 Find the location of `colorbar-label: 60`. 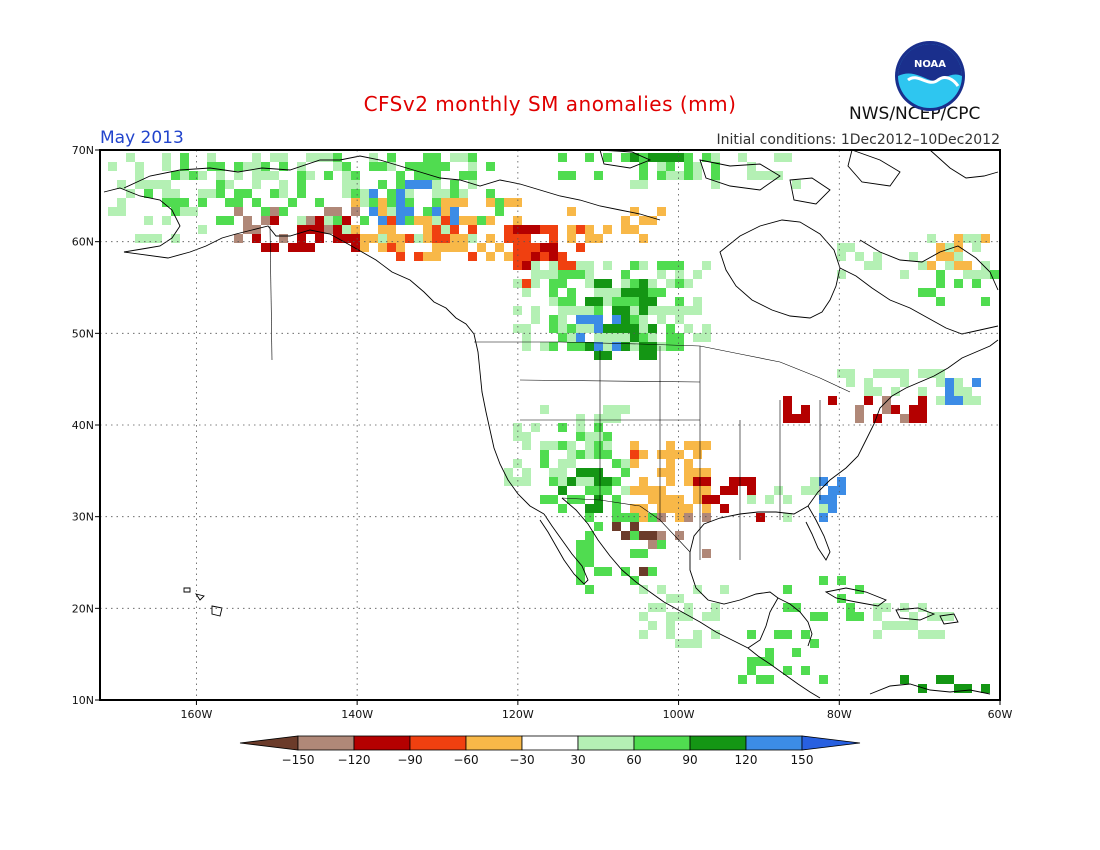

colorbar-label: 60 is located at coordinates (633, 760).